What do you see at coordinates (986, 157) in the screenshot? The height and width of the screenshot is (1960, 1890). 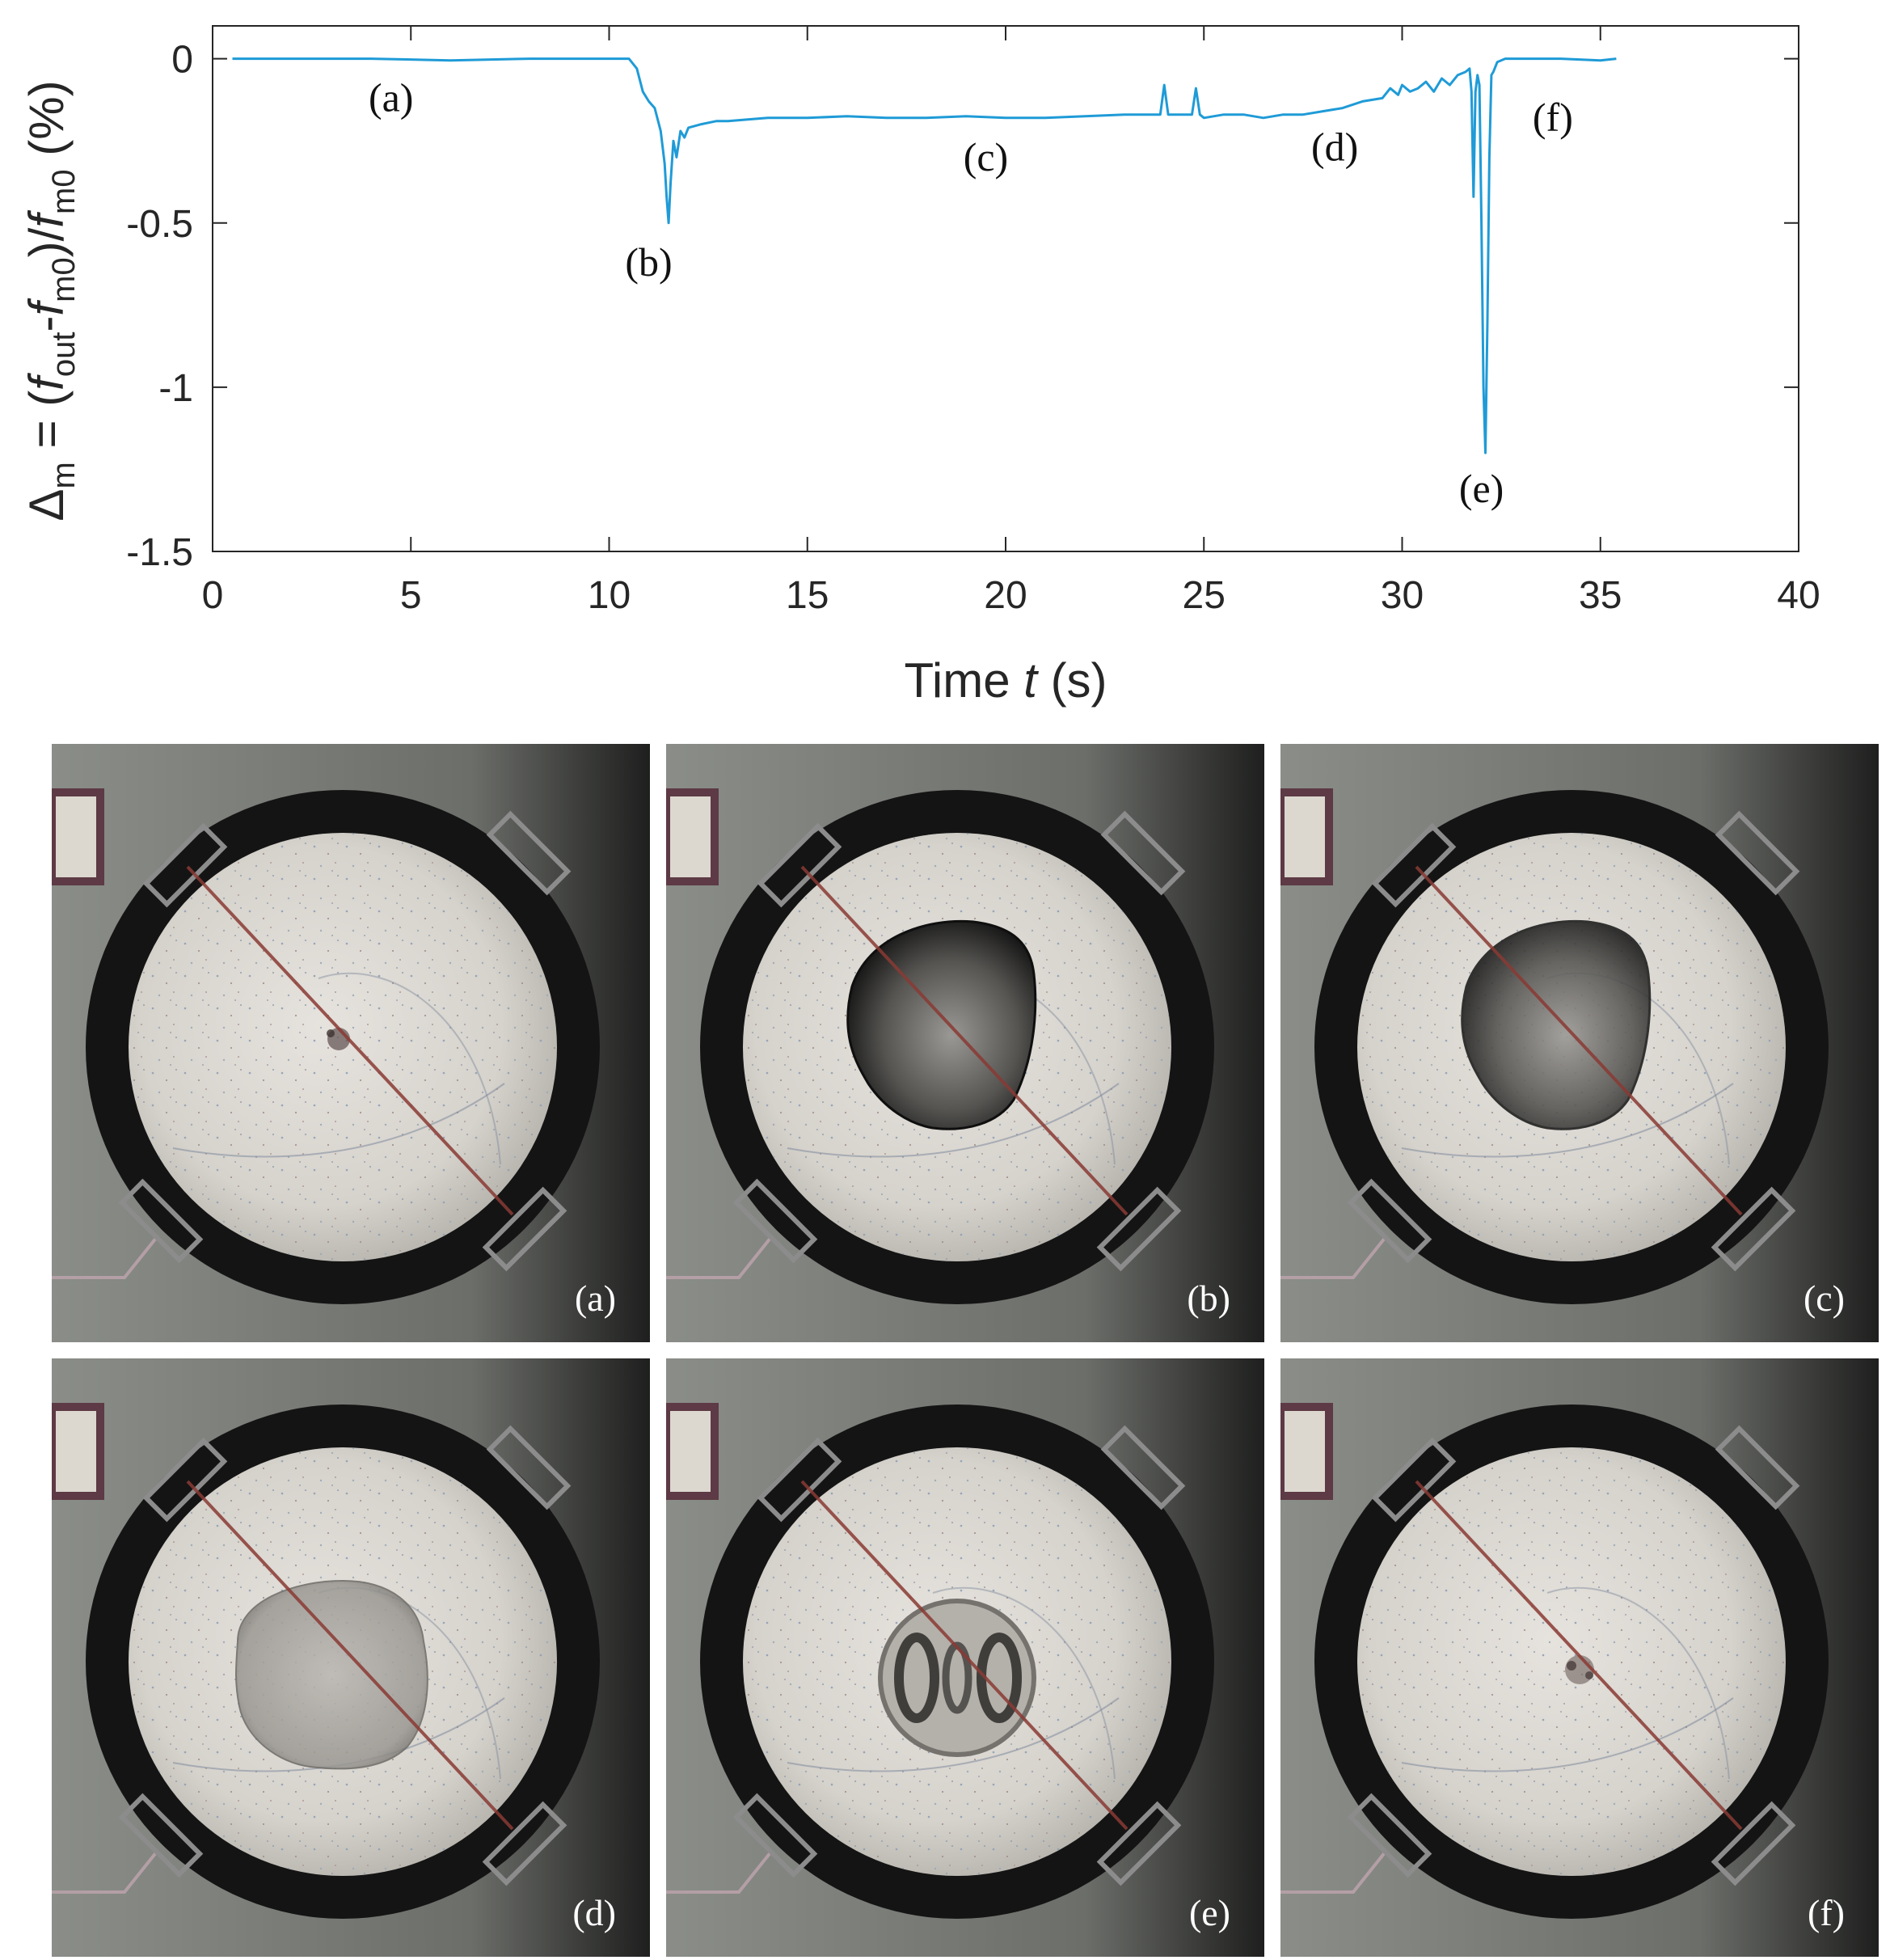 I see `annotation-label: (c)` at bounding box center [986, 157].